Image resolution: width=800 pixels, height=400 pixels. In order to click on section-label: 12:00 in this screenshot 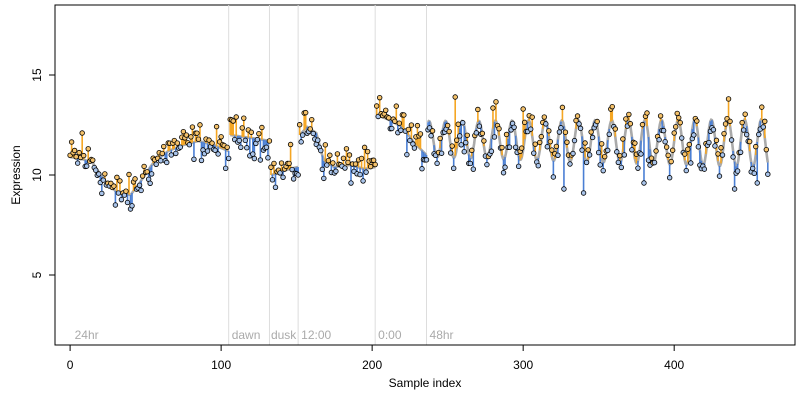, I will do `click(316, 335)`.